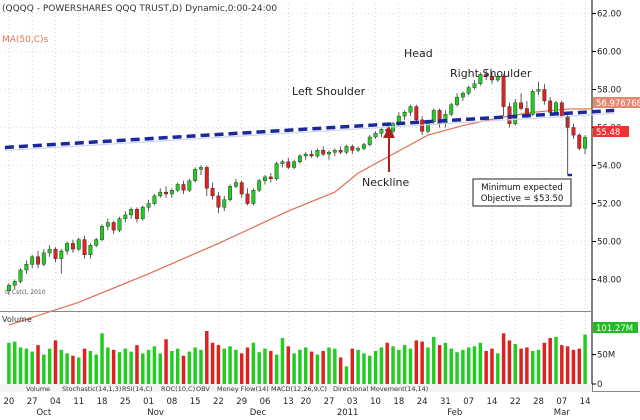  What do you see at coordinates (78, 402) in the screenshot?
I see `date-tick-label: 11` at bounding box center [78, 402].